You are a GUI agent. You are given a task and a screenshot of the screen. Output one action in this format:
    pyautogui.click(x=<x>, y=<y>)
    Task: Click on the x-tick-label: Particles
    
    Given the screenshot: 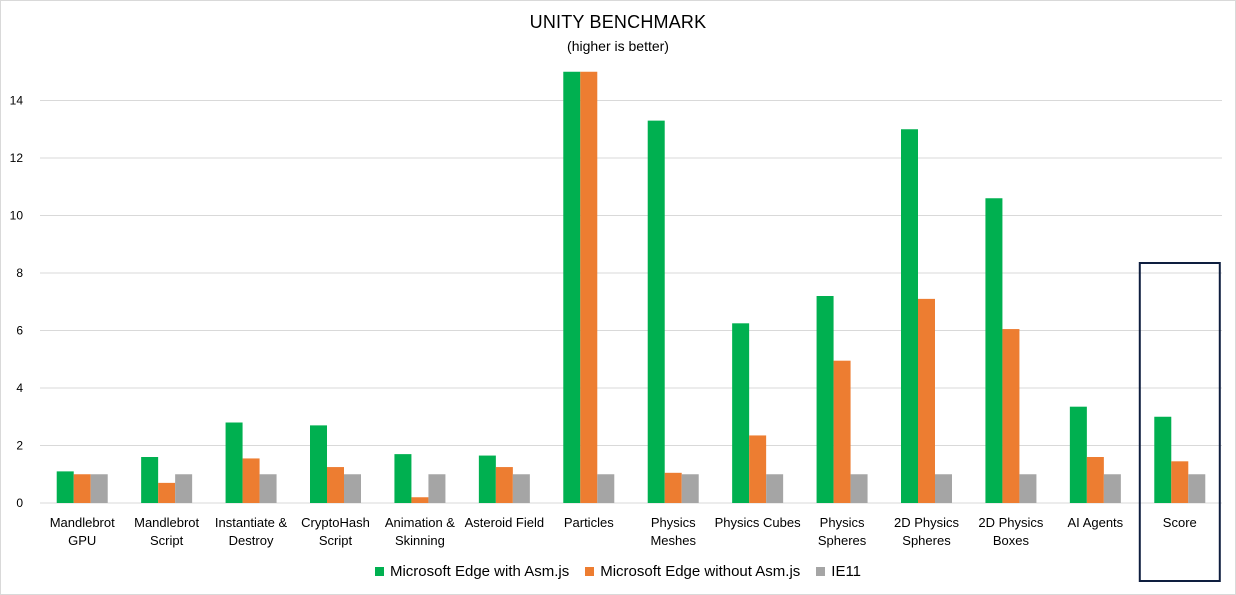 What is the action you would take?
    pyautogui.click(x=589, y=522)
    